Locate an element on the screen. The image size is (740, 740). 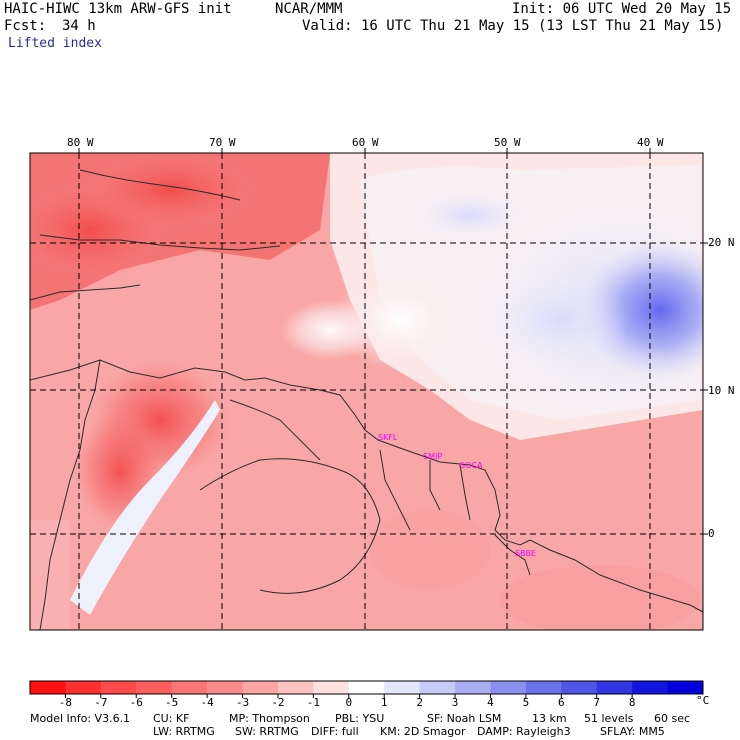
model-info-sf: SF: Noah LSM is located at coordinates (464, 718).